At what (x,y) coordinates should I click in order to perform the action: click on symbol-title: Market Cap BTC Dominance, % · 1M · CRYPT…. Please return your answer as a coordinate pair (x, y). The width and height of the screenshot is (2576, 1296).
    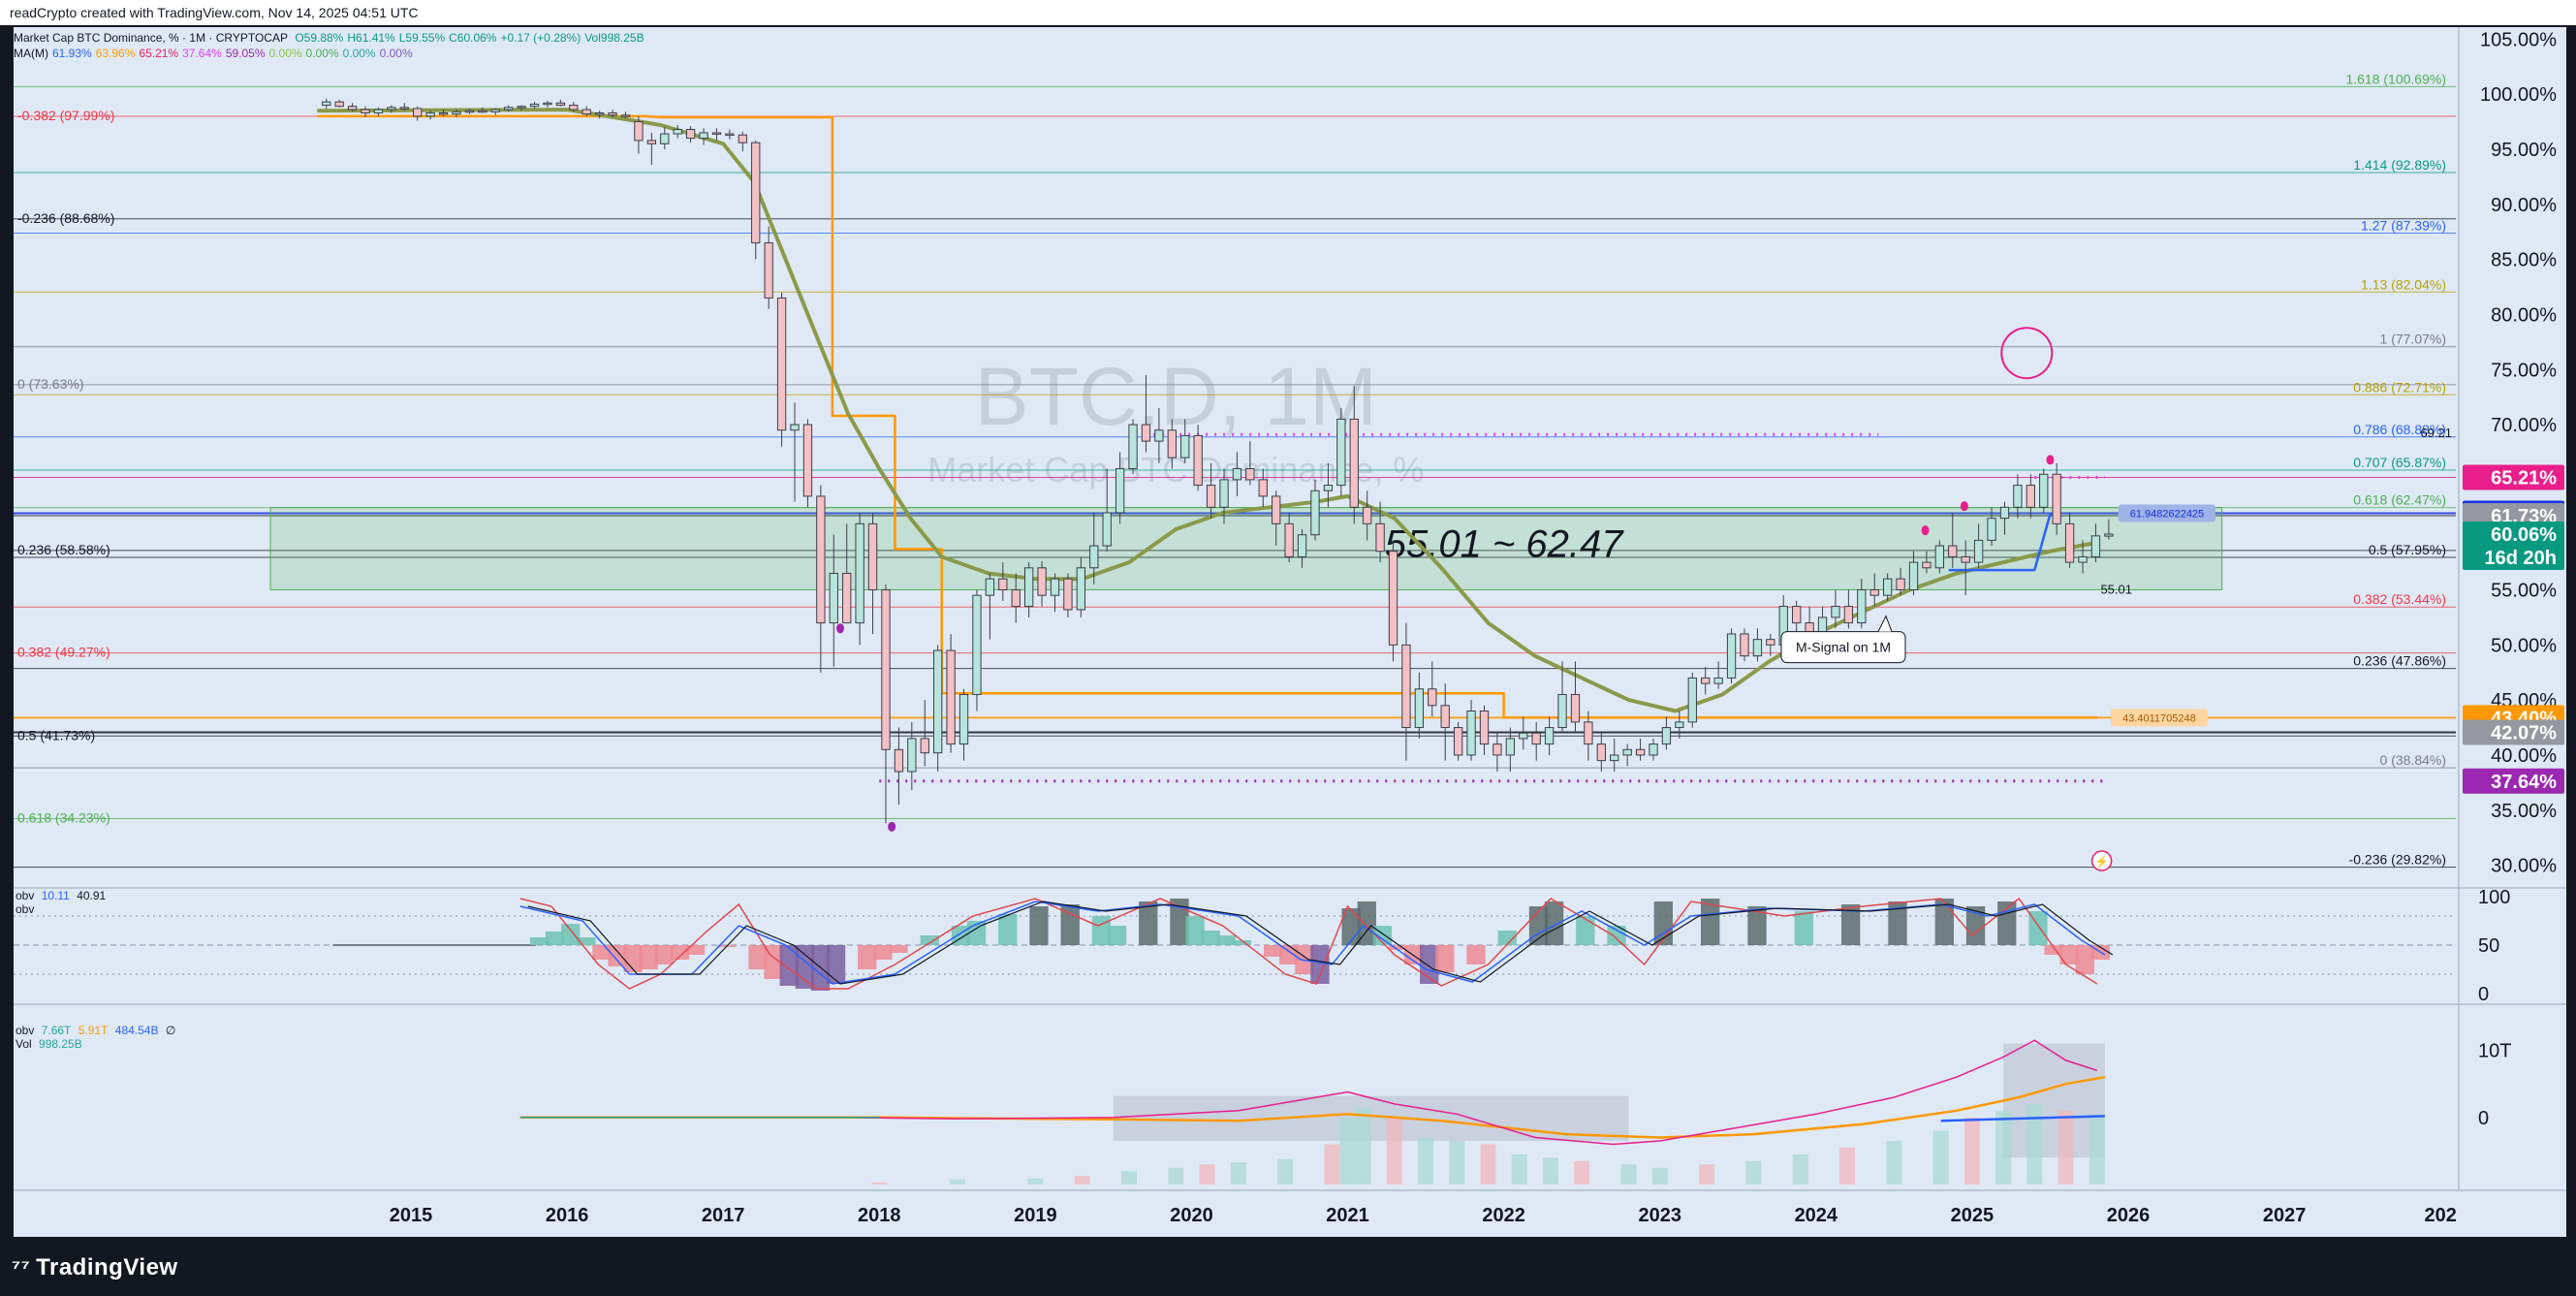
    Looking at the image, I should click on (151, 38).